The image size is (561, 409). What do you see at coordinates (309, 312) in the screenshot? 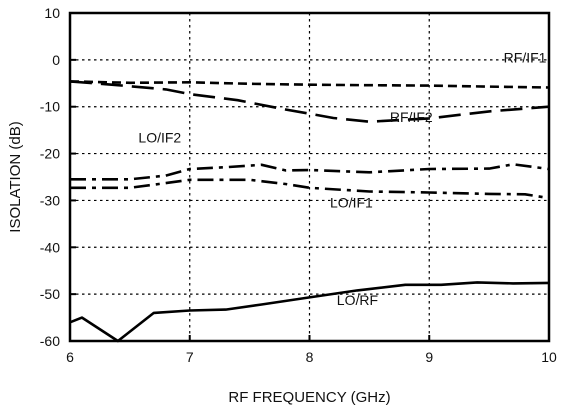
I see `series-line-lo-rf` at bounding box center [309, 312].